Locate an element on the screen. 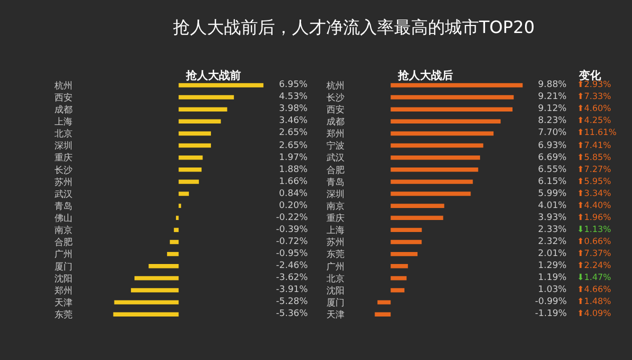 This screenshot has height=360, width=632. data-label: 9.21% is located at coordinates (553, 97).